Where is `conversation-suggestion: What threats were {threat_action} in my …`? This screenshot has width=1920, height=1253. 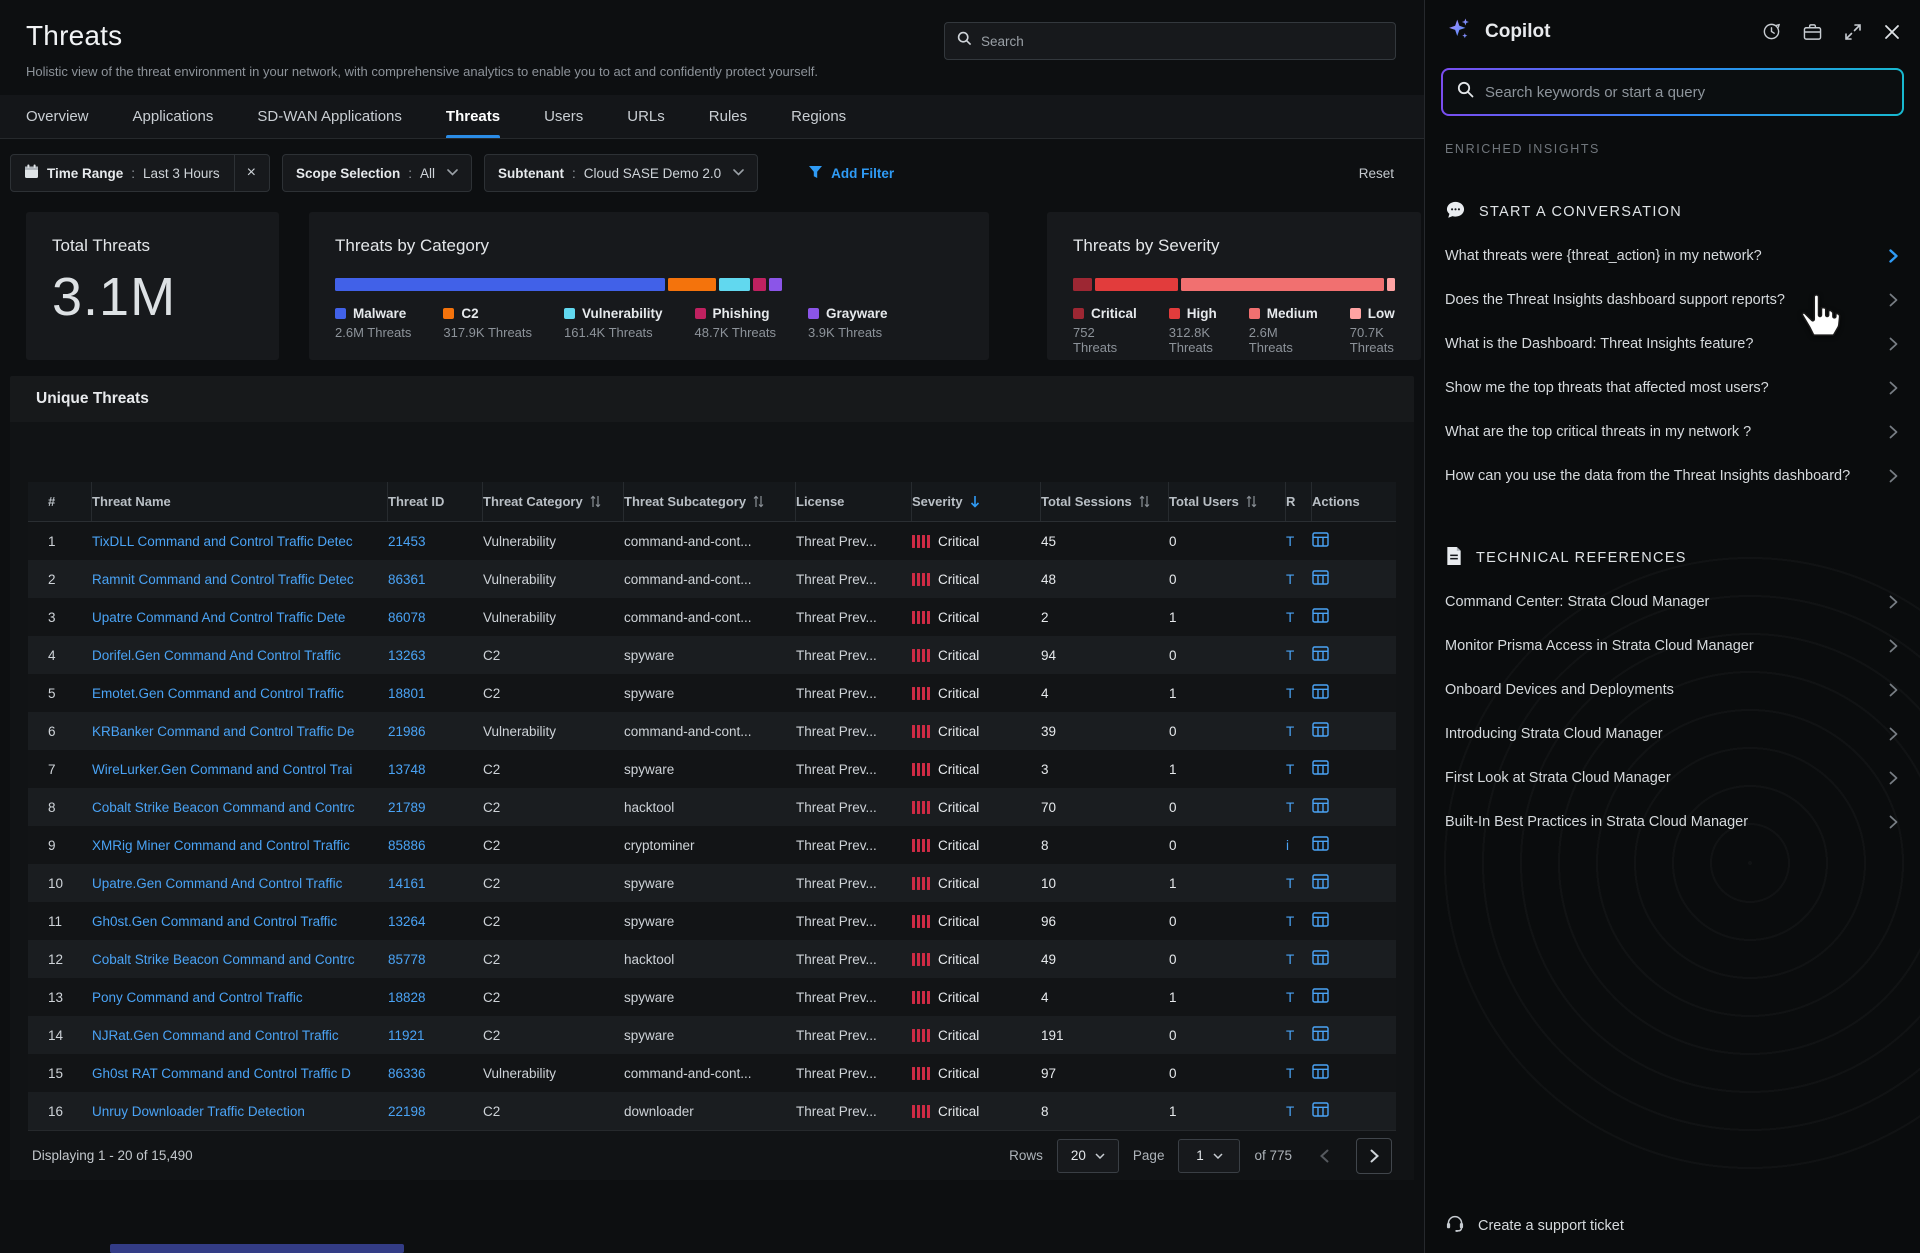
conversation-suggestion: What threats were {threat_action} in my … is located at coordinates (1672, 256).